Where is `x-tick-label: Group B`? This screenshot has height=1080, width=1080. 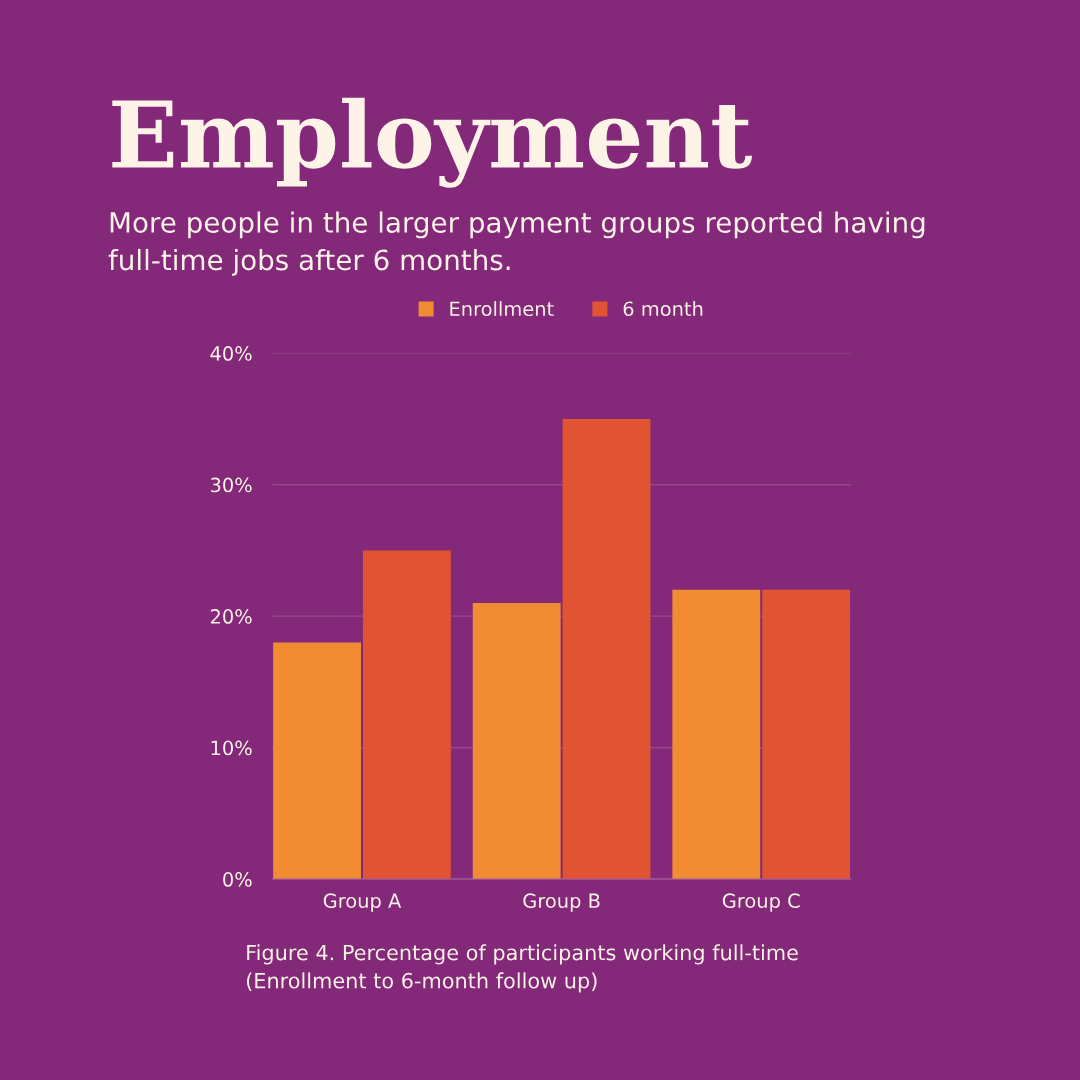 x-tick-label: Group B is located at coordinates (561, 902).